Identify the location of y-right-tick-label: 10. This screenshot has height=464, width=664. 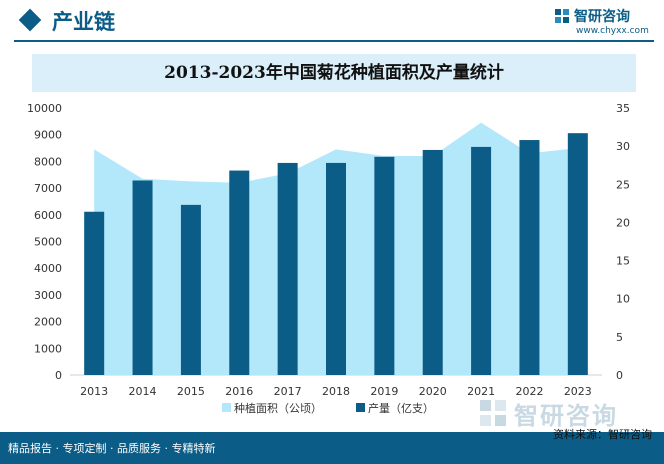
(623, 299).